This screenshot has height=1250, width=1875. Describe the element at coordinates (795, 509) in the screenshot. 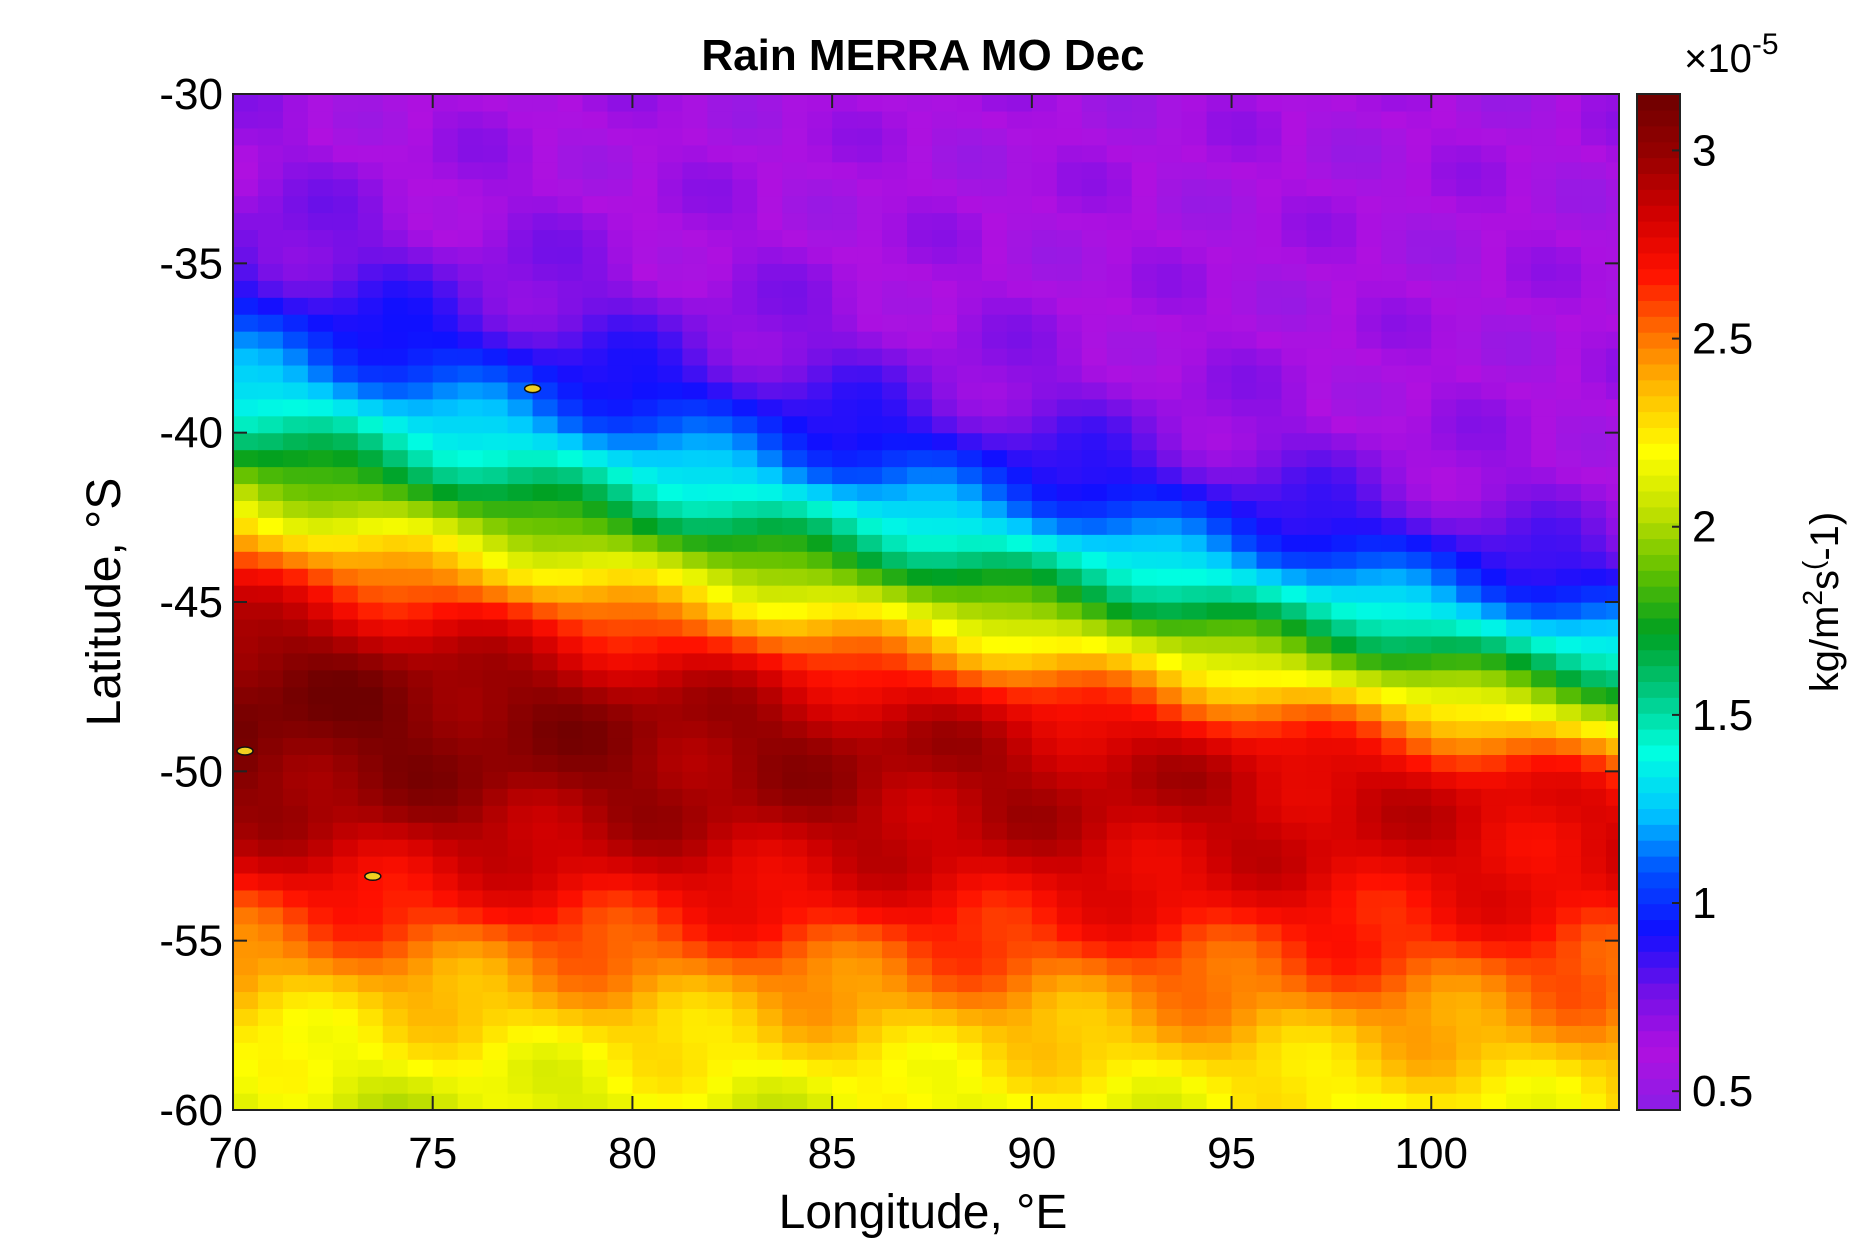

I see `heatmap-cell-1982` at that location.